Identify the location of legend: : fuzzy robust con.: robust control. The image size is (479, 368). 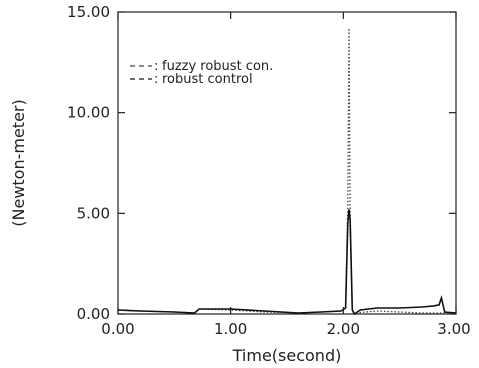
(201, 73).